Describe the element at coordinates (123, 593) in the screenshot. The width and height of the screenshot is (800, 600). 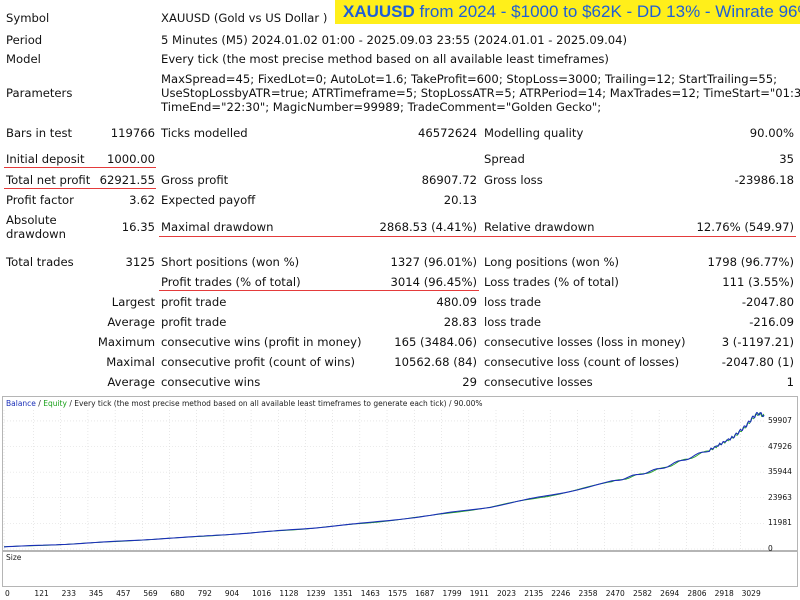
I see `x-tick-label: 457` at that location.